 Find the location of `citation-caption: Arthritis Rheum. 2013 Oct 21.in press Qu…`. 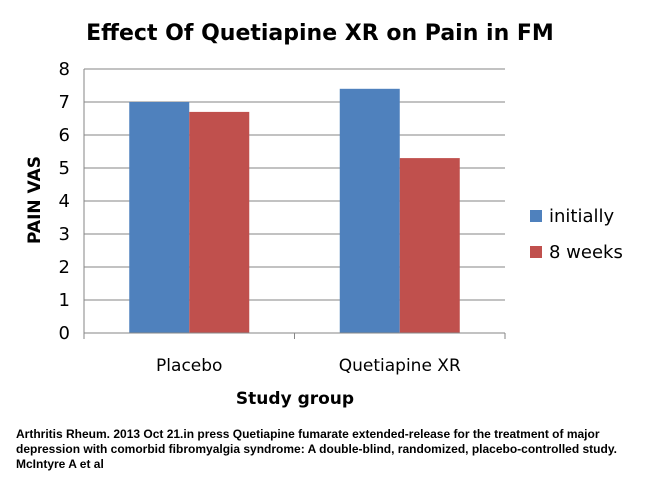

citation-caption: Arthritis Rheum. 2013 Oct 21.in press Qu… is located at coordinates (316, 449).